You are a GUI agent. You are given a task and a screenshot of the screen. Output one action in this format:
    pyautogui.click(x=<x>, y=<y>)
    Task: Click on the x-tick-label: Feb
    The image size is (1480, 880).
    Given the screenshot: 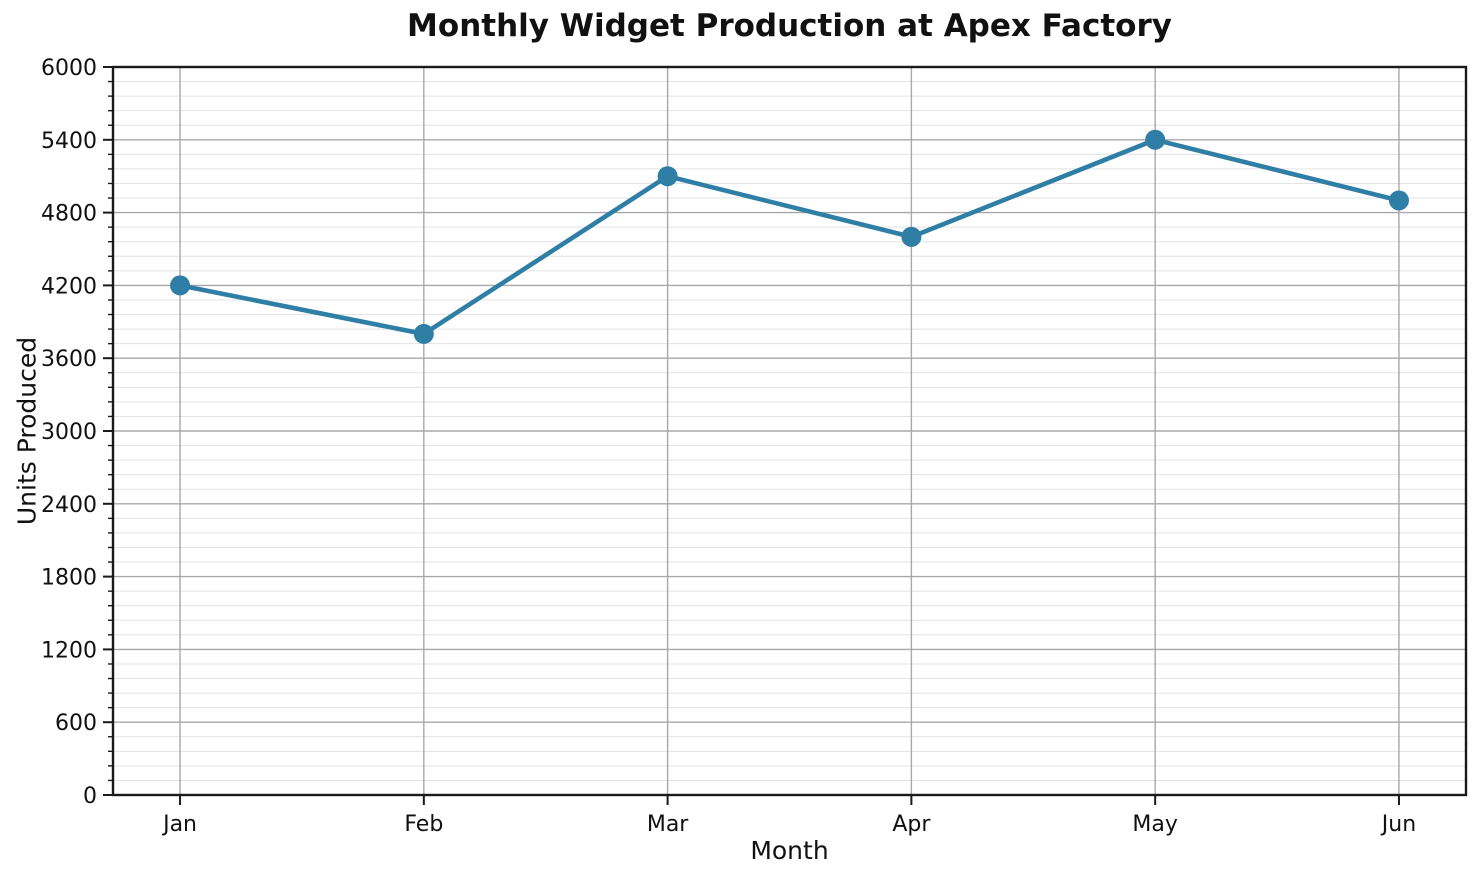 What is the action you would take?
    pyautogui.click(x=423, y=824)
    